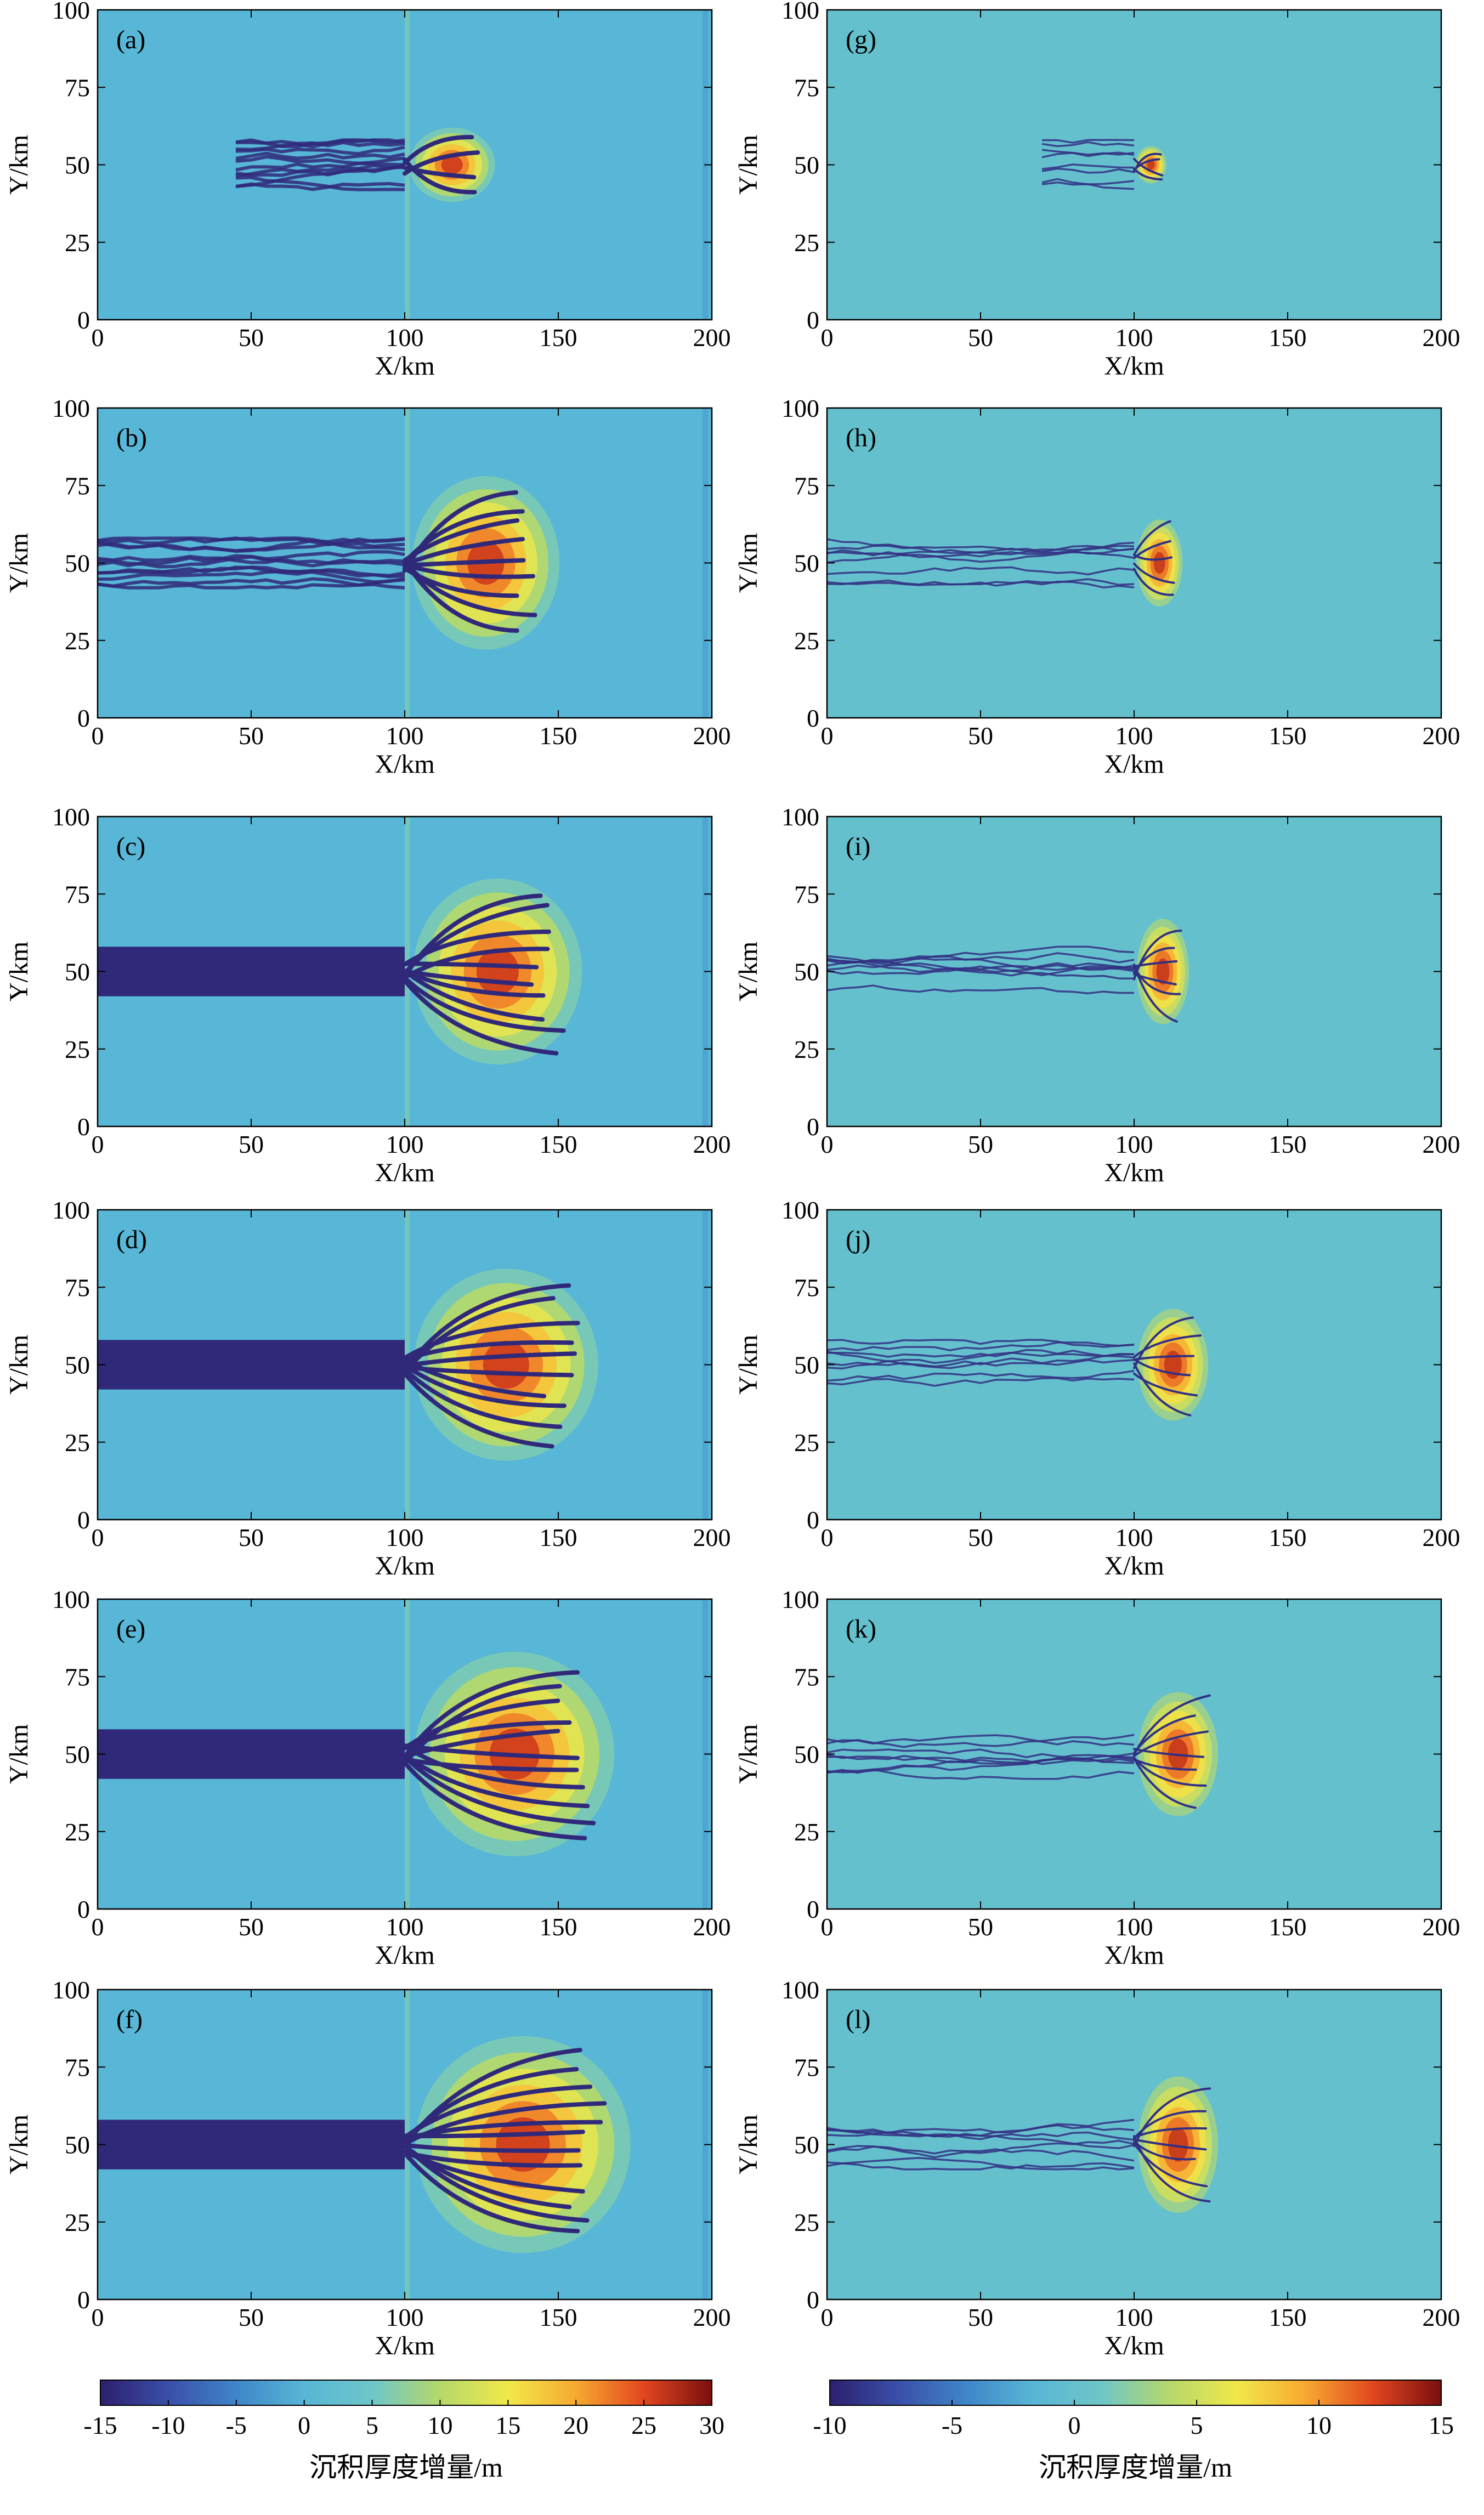  Describe the element at coordinates (1442, 1927) in the screenshot. I see `x-tick-label: 200` at that location.